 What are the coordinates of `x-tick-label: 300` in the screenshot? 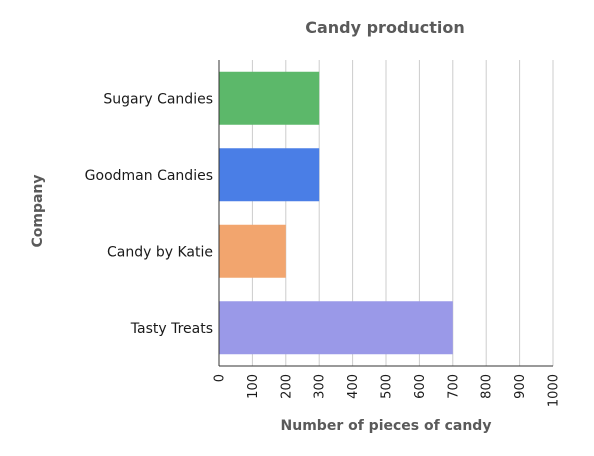 It's located at (320, 386).